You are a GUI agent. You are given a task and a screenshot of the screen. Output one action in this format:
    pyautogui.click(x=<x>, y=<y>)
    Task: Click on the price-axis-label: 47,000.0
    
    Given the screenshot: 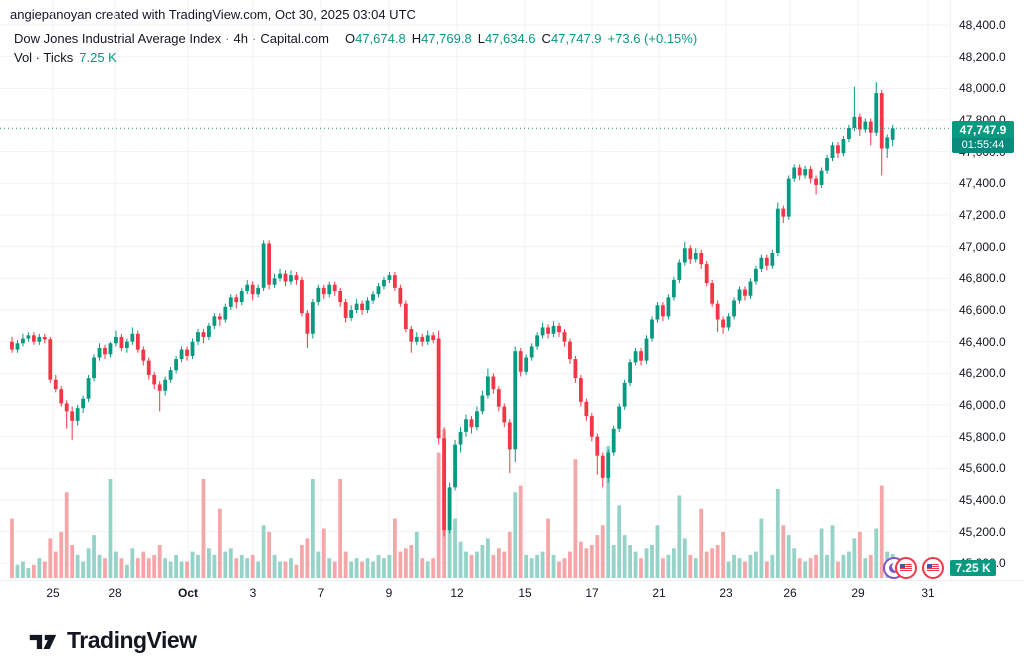 What is the action you would take?
    pyautogui.click(x=982, y=246)
    